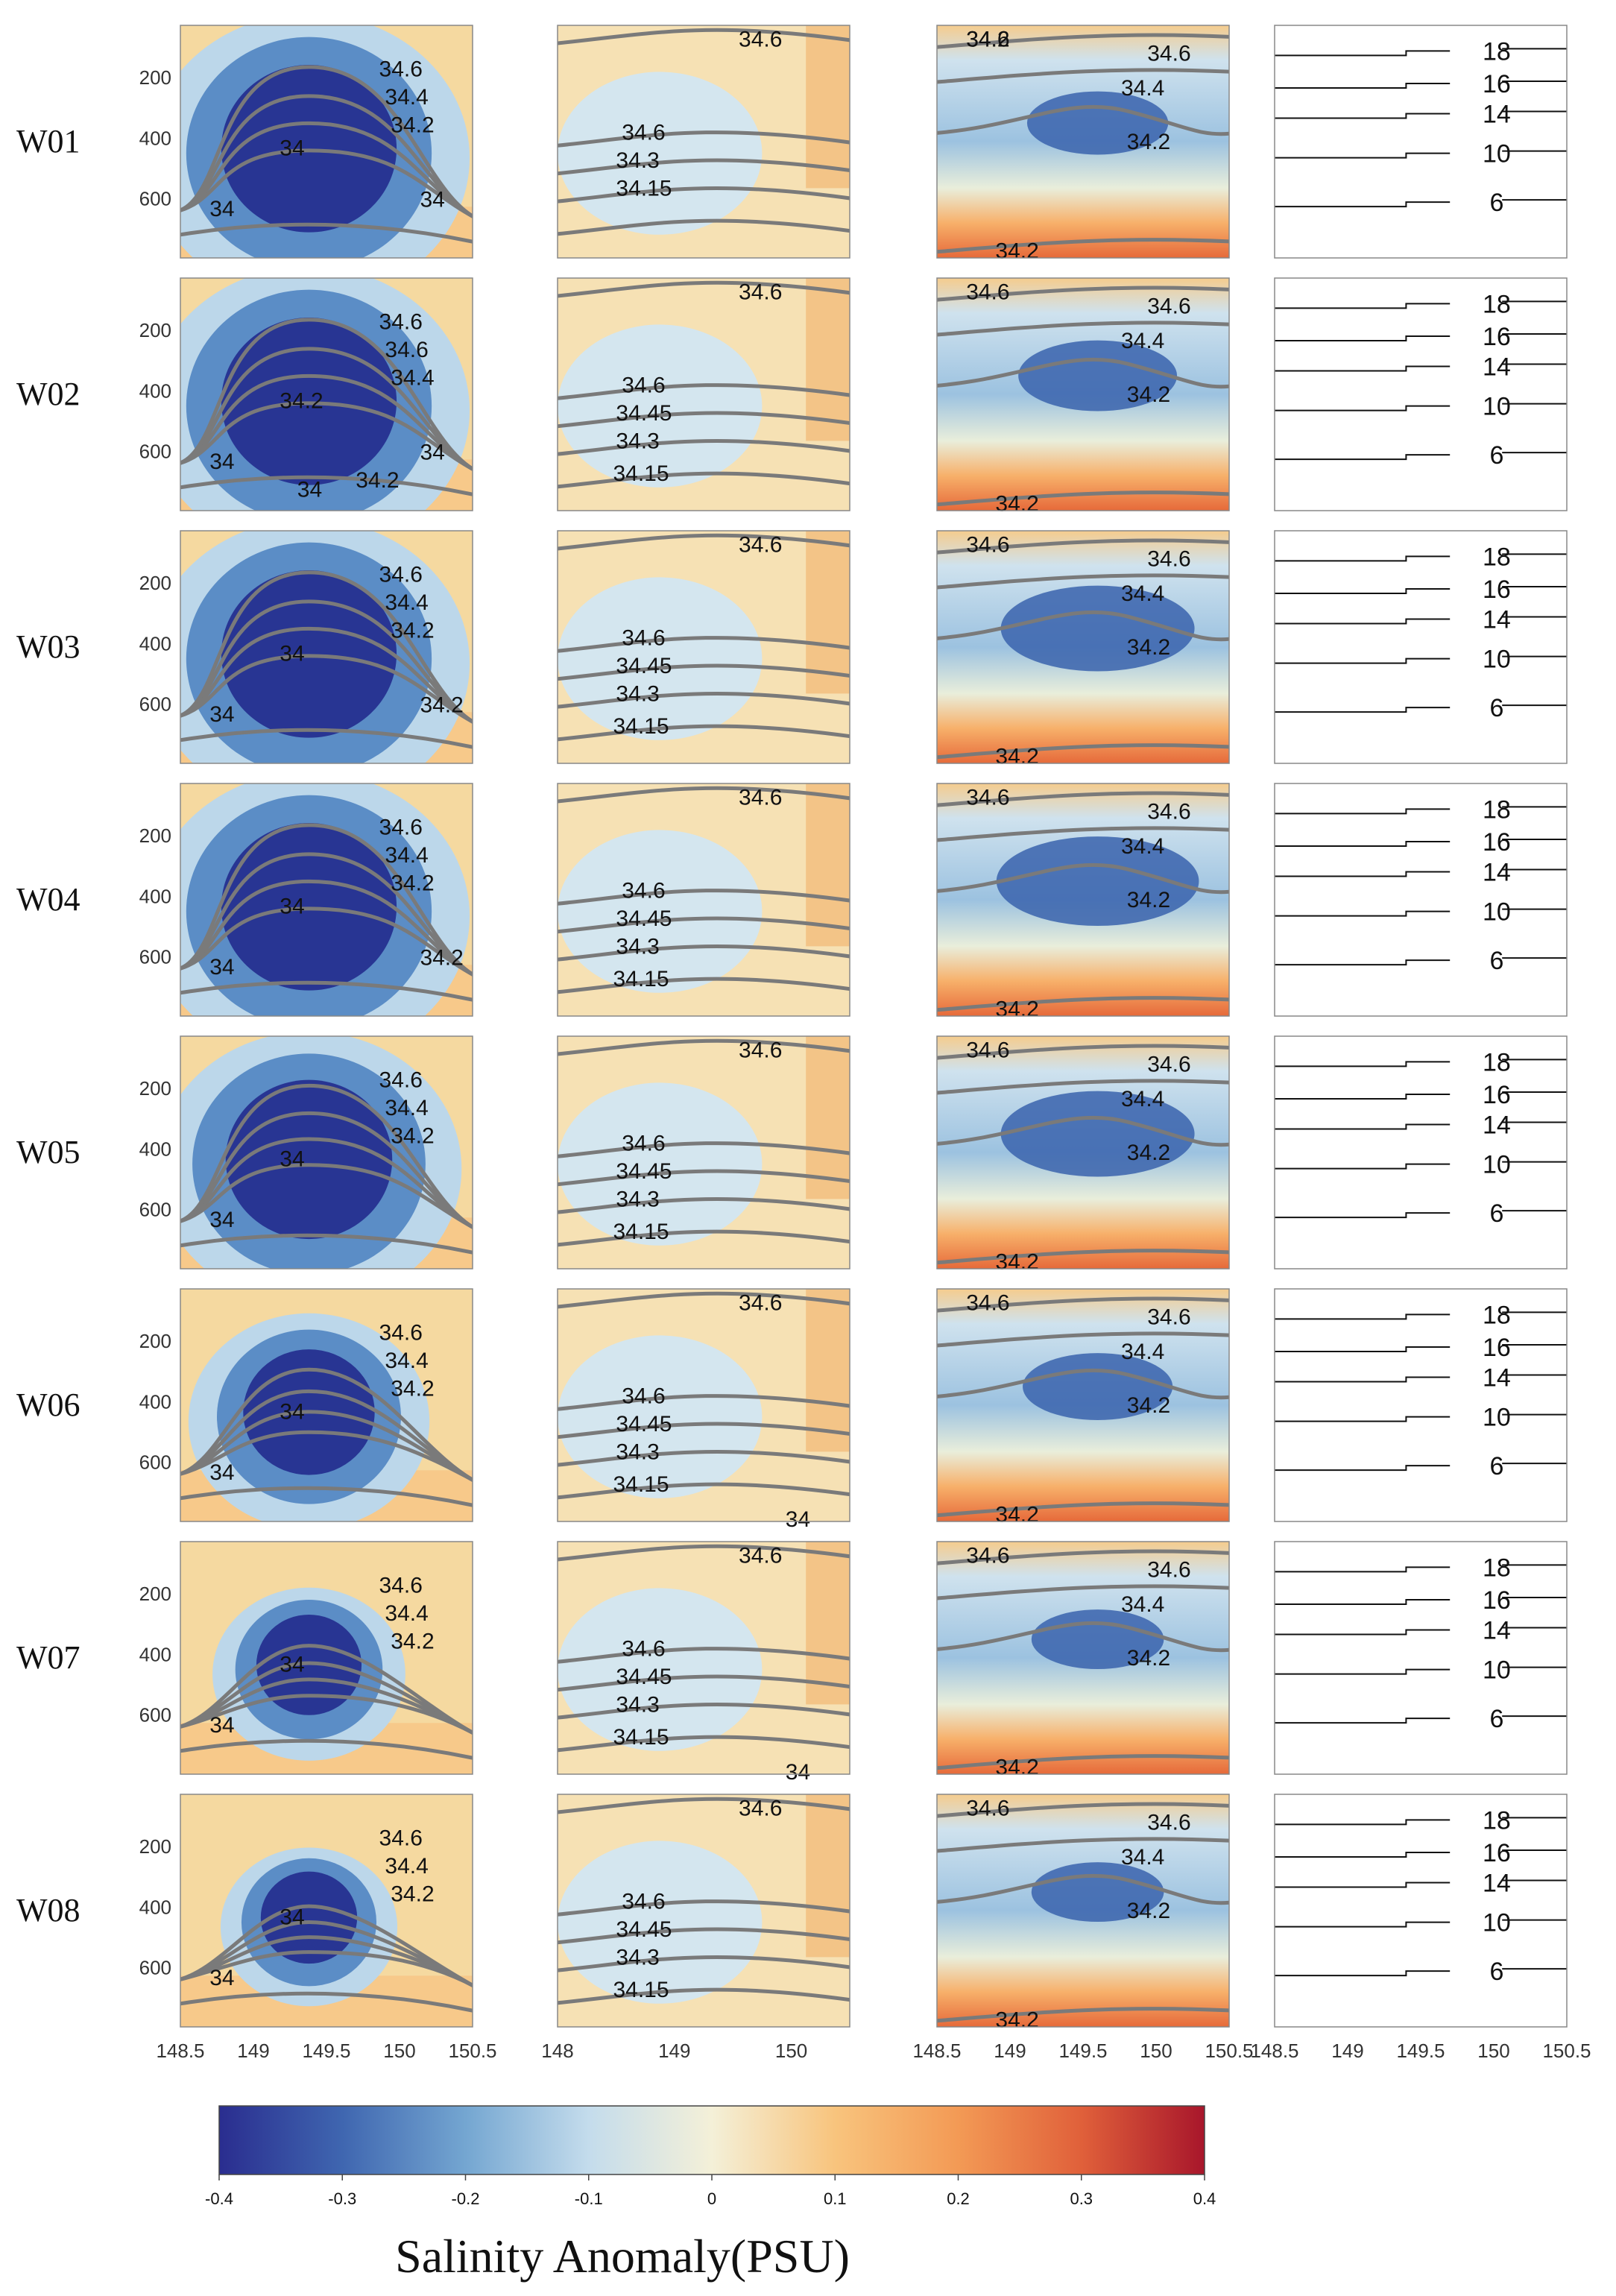  I want to click on panel-w06-col3: 34.6 34.6 34.4 34.2 34.2, so click(1083, 1408).